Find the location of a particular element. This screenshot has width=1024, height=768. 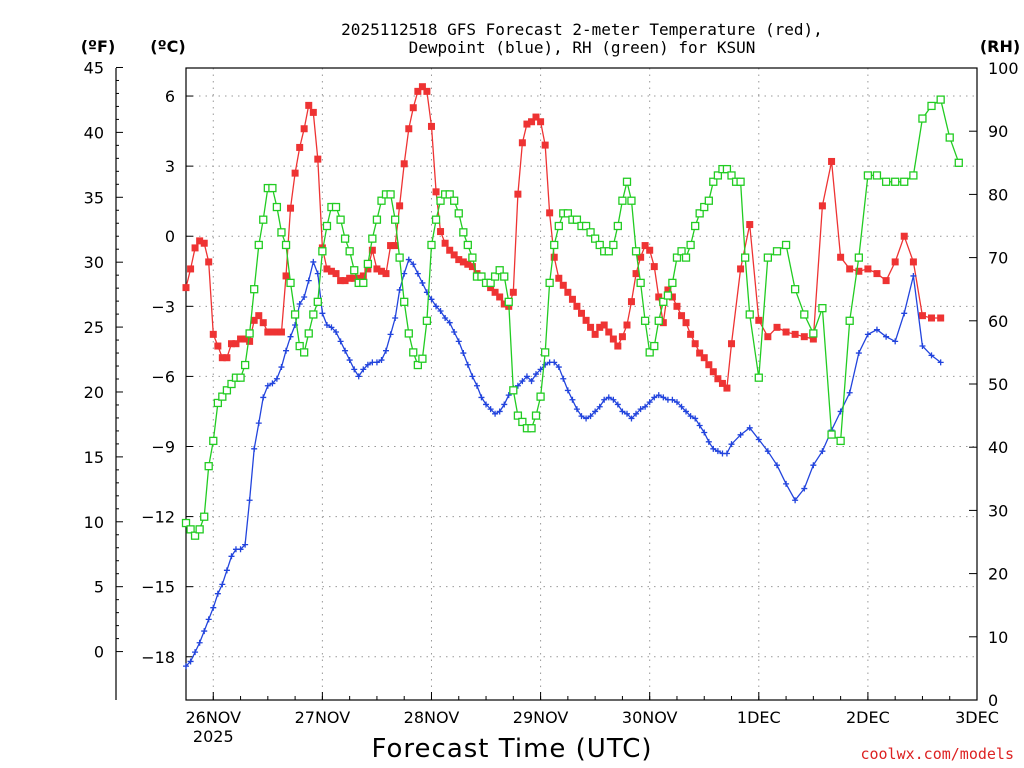

rh-unit-label: (RH) is located at coordinates (1000, 46).